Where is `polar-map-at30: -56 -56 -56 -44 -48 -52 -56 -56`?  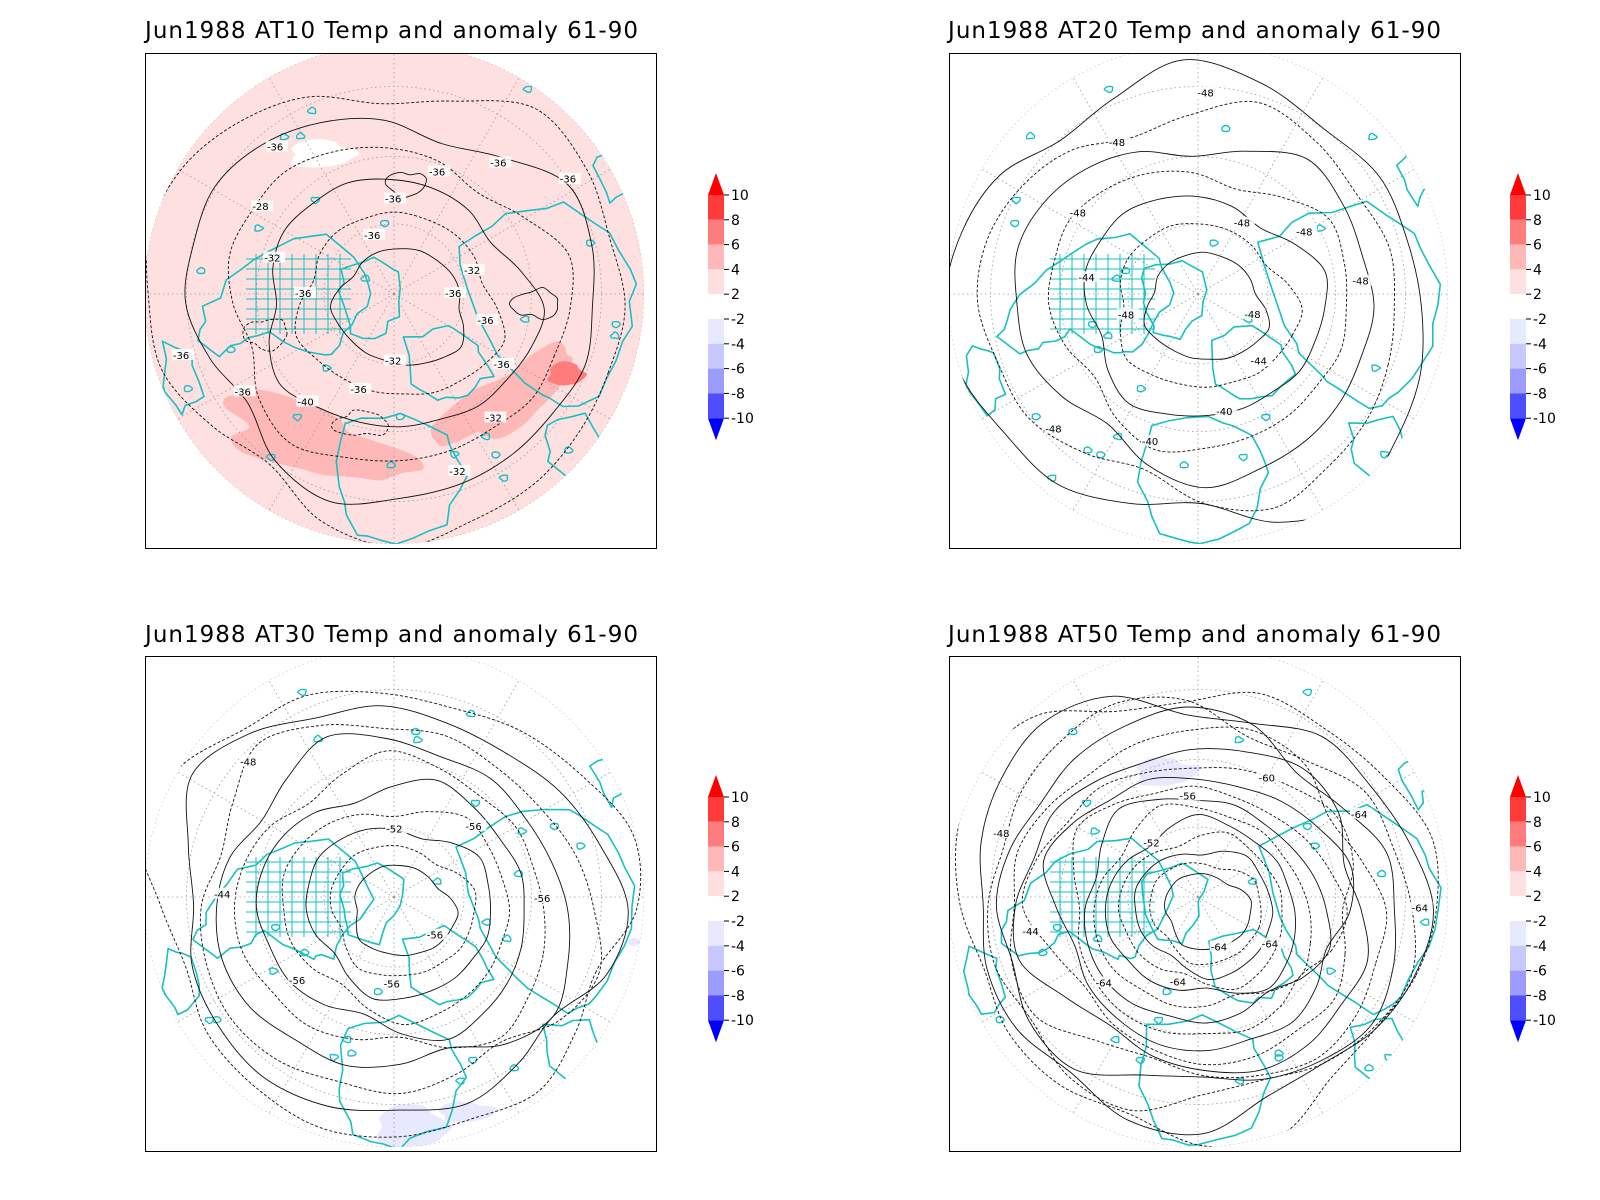
polar-map-at30: -56 -56 -56 -44 -48 -52 -56 -56 is located at coordinates (395, 902).